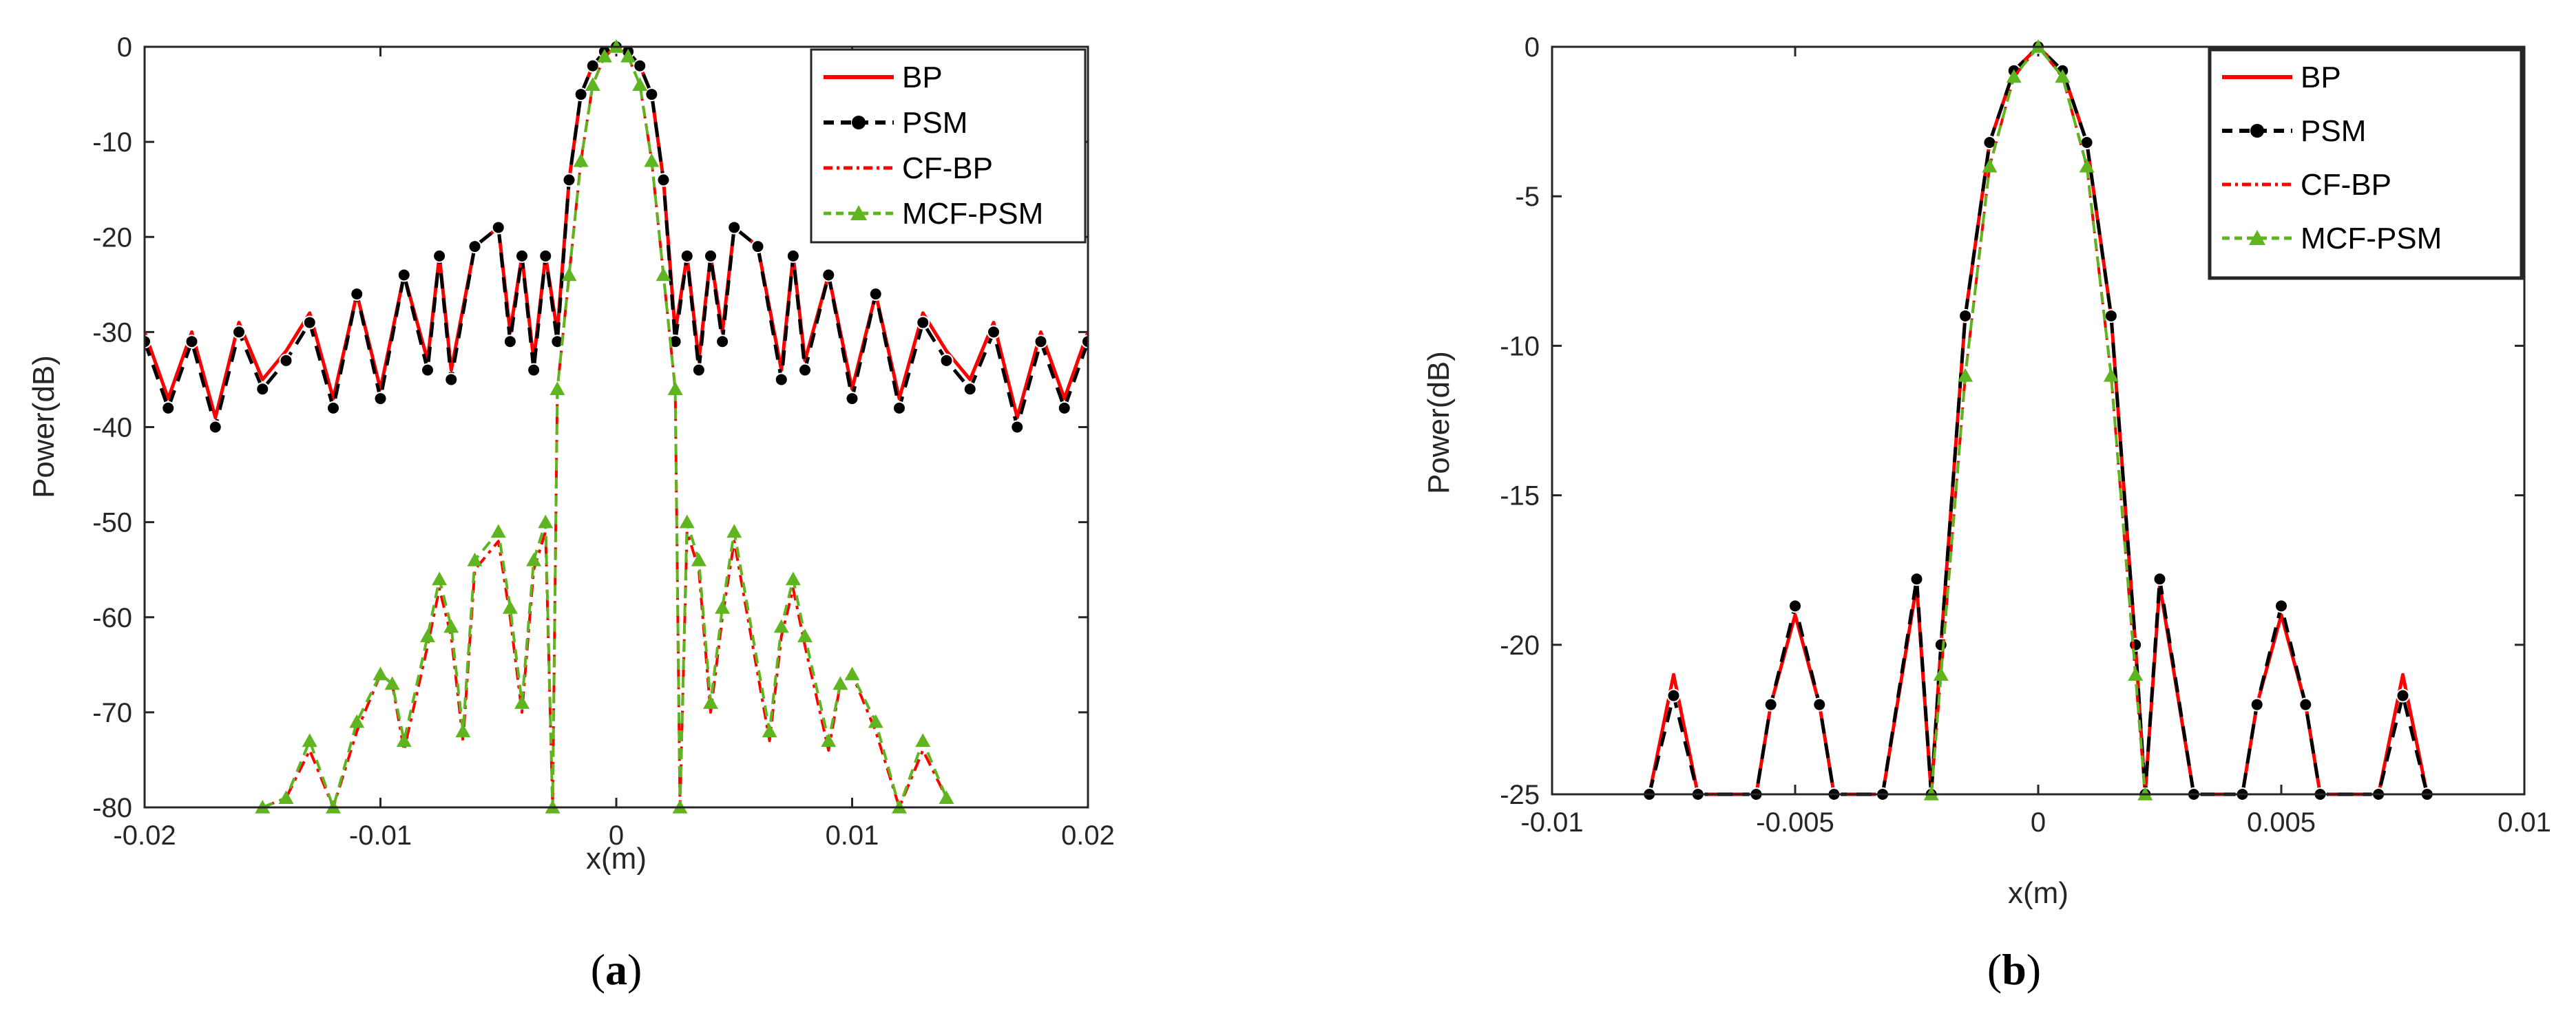 Image resolution: width=2576 pixels, height=1018 pixels. I want to click on y-tick-labels-b: 0 -5 -10 -15 -20 -25, so click(1520, 421).